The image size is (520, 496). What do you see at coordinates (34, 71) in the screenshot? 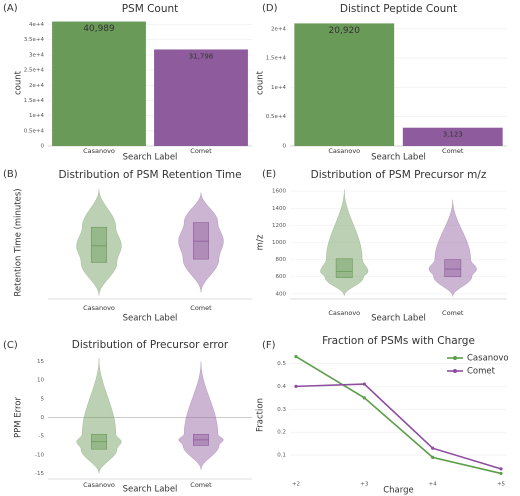
I see `y-tick-label: 2.5e+4` at bounding box center [34, 71].